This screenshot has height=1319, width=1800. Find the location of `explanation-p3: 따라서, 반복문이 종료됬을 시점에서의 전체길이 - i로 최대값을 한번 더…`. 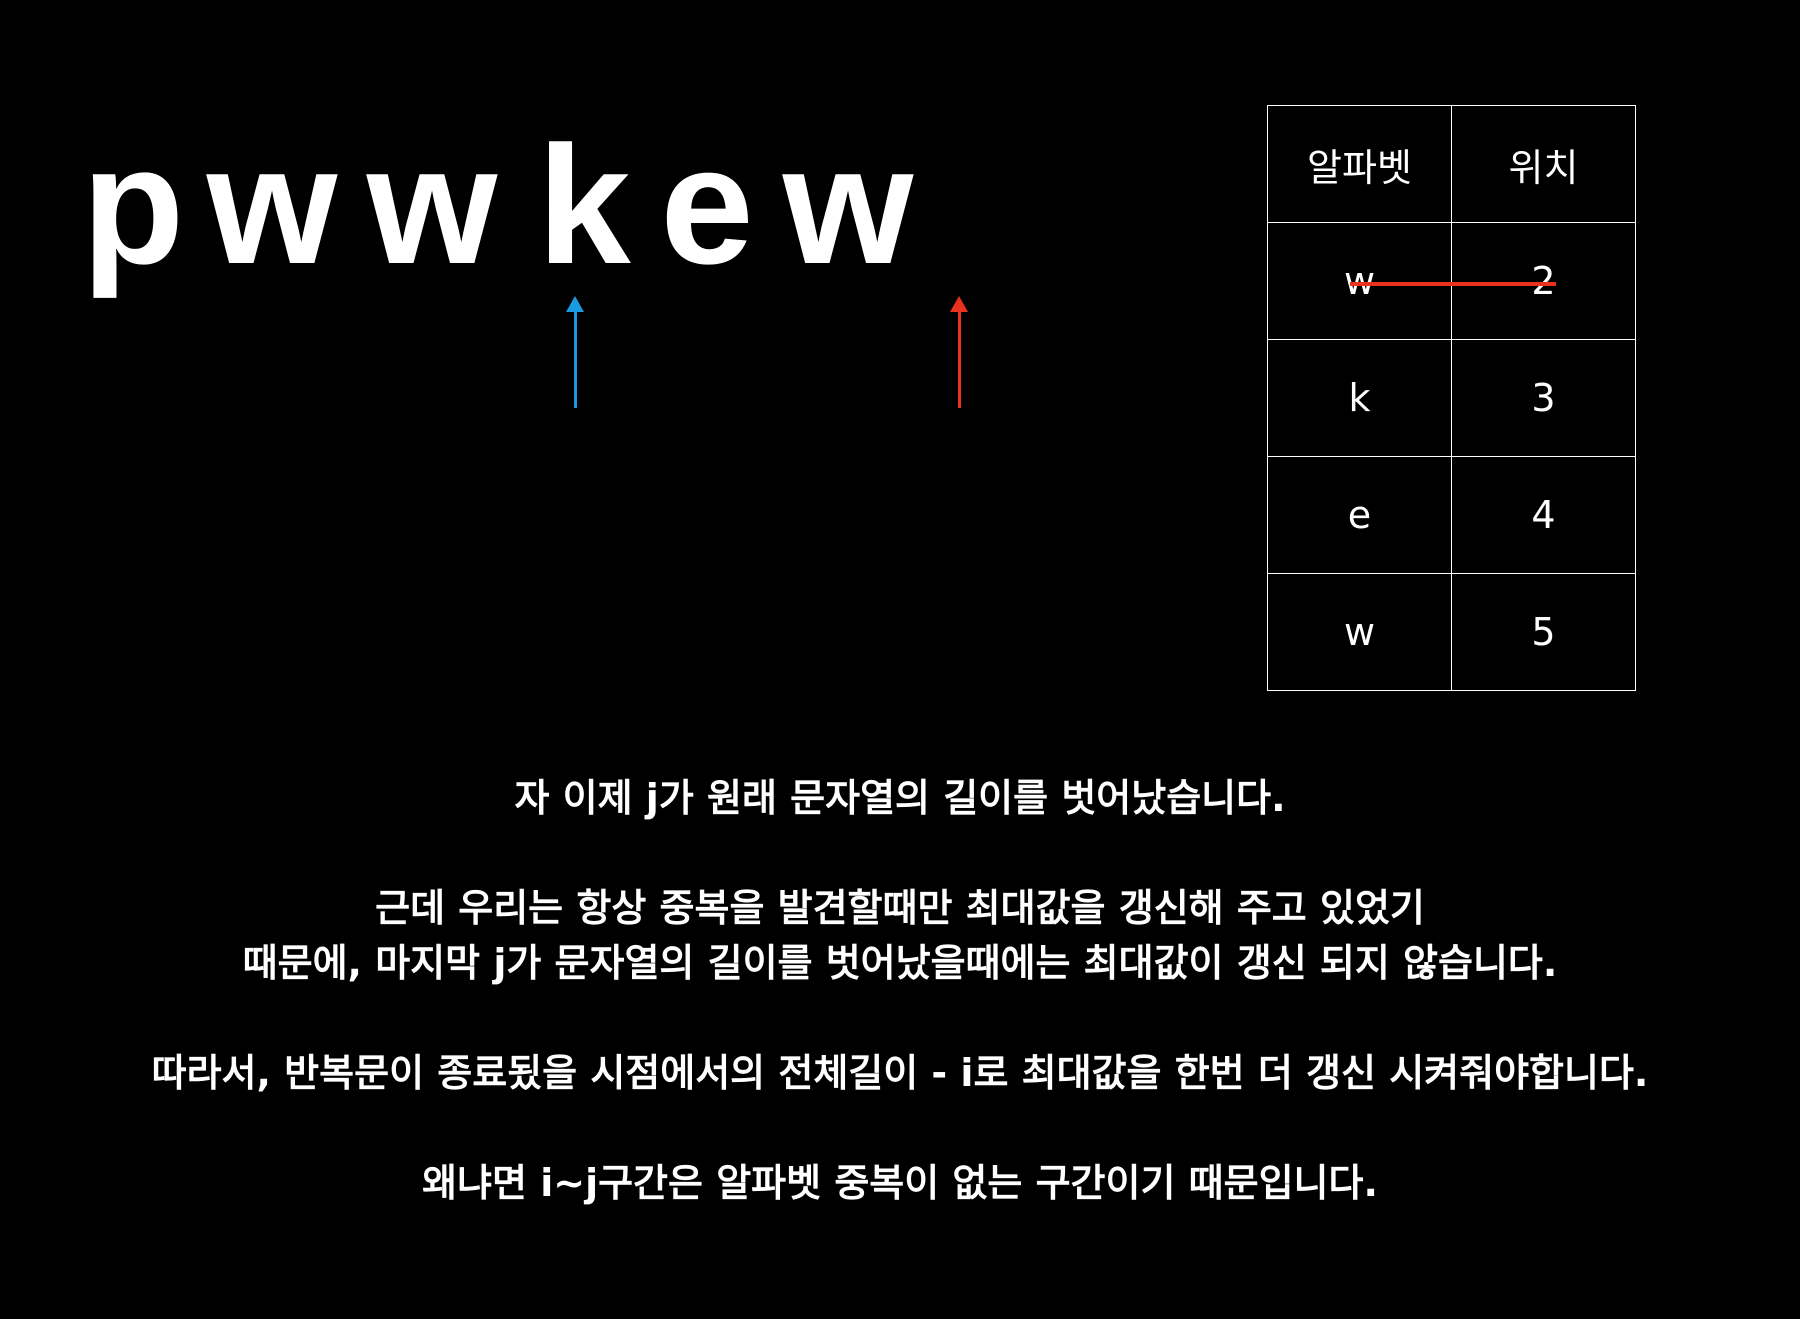

explanation-p3: 따라서, 반복문이 종료됬을 시점에서의 전체길이 - i로 최대값을 한번 더… is located at coordinates (900, 1073).